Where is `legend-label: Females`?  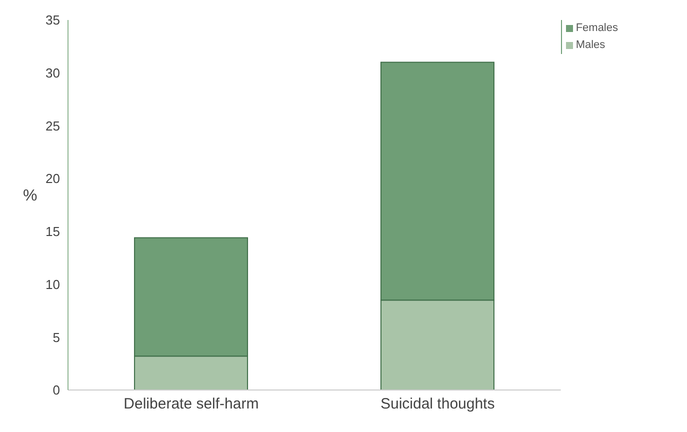
legend-label: Females is located at coordinates (597, 28).